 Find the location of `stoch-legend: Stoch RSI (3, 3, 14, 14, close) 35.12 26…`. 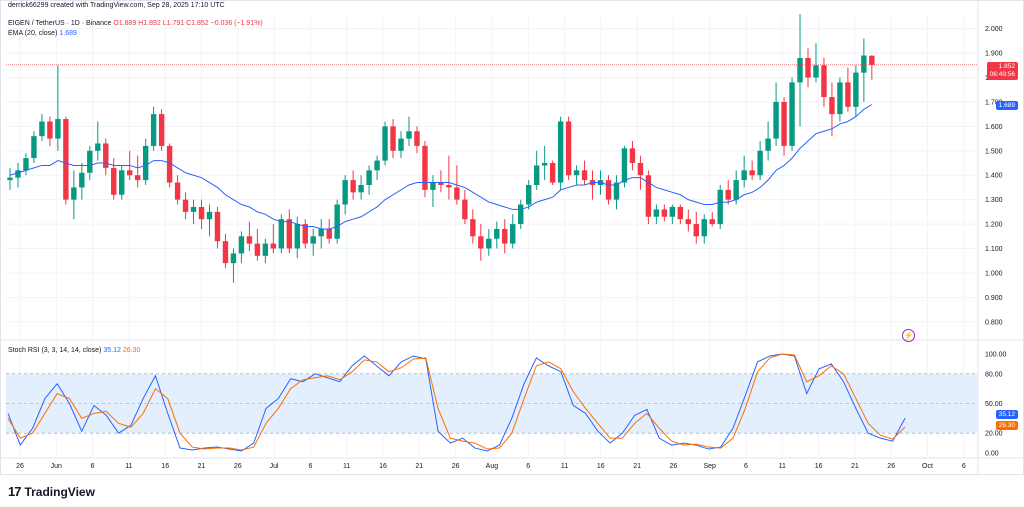

stoch-legend: Stoch RSI (3, 3, 14, 14, close) 35.12 26… is located at coordinates (74, 350).